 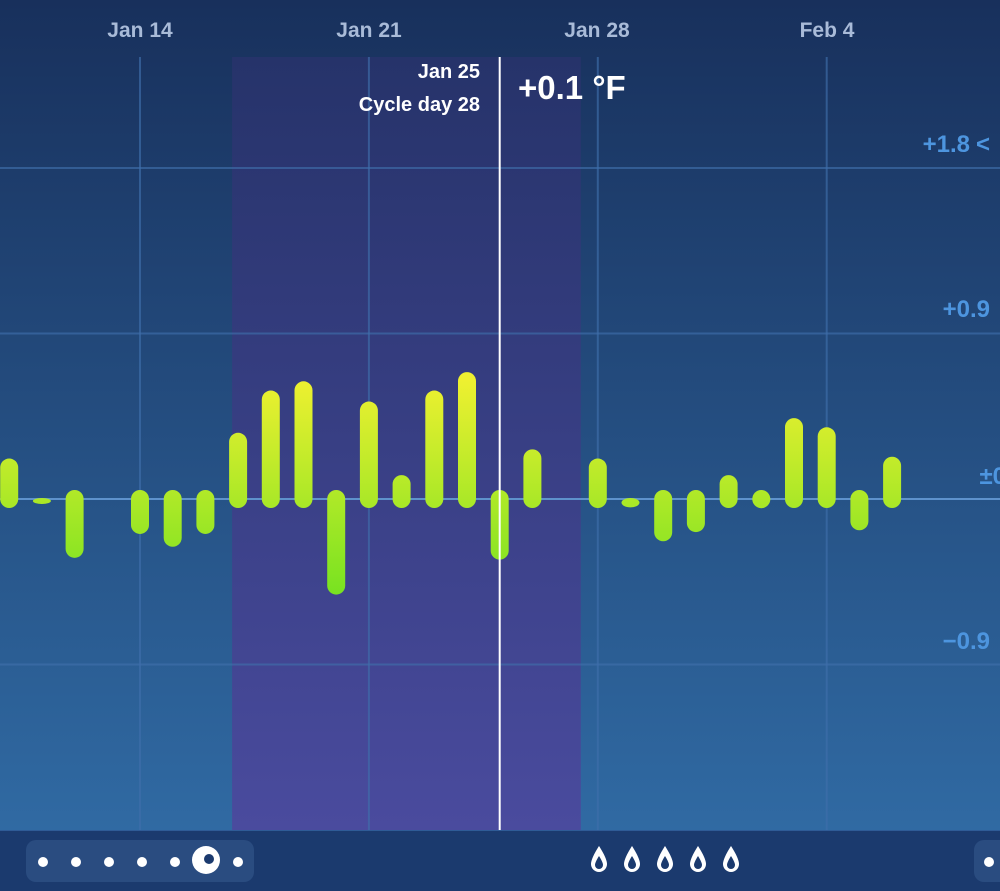 What do you see at coordinates (140, 30) in the screenshot?
I see `x-tick-label: Jan 14` at bounding box center [140, 30].